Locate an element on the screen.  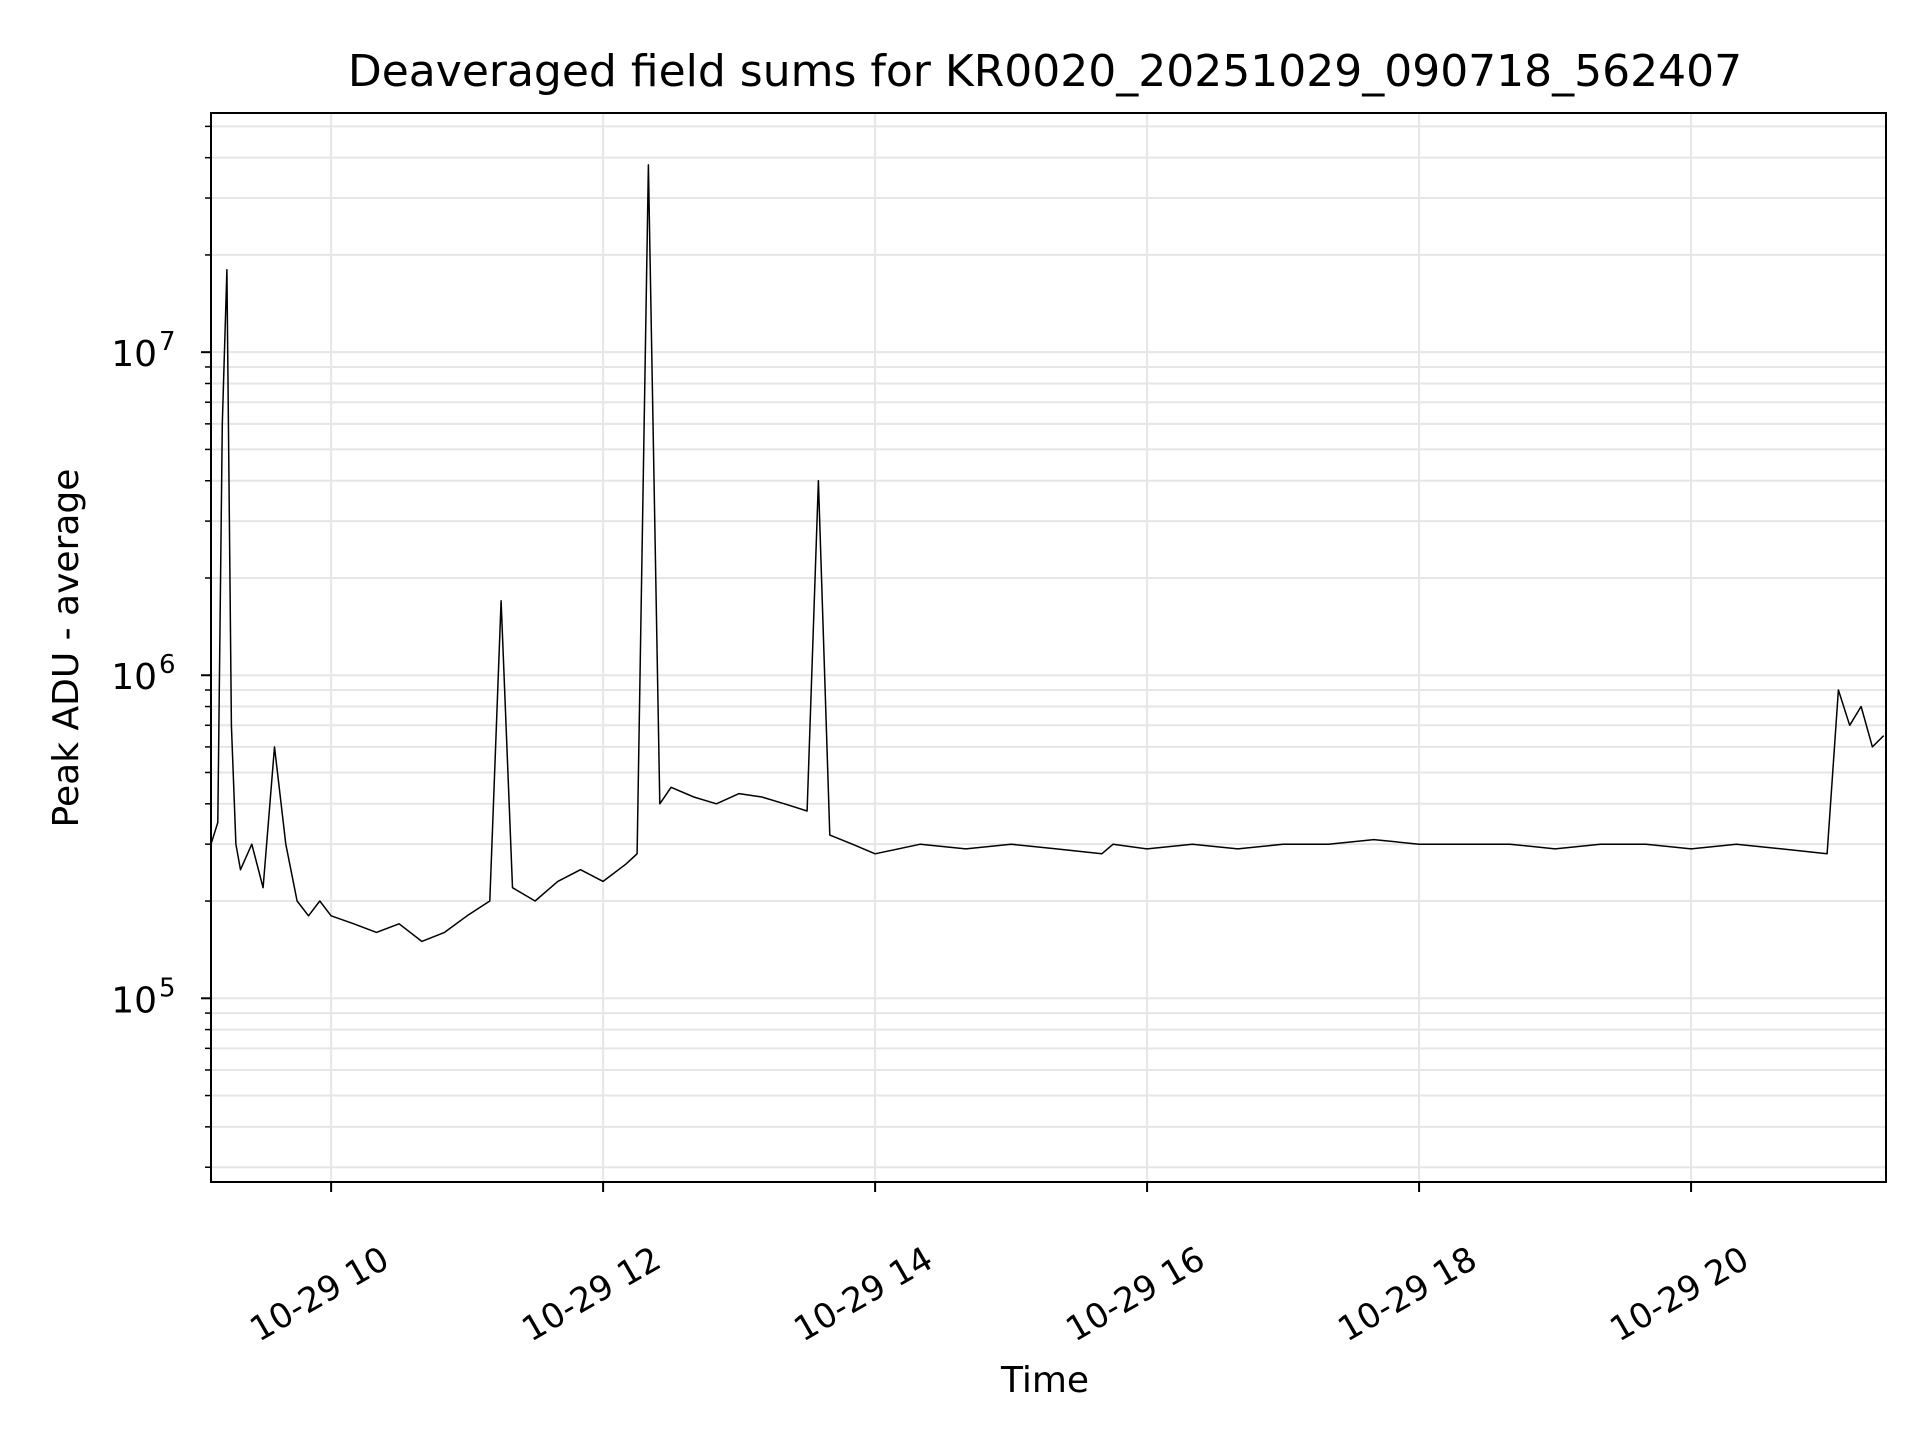
y-tick-exponent: 6 is located at coordinates (167, 665).